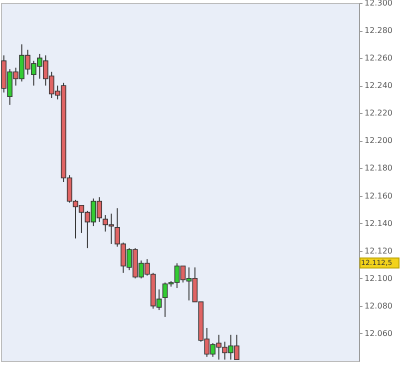  What do you see at coordinates (378, 168) in the screenshot?
I see `y-tick-label: 12.180` at bounding box center [378, 168].